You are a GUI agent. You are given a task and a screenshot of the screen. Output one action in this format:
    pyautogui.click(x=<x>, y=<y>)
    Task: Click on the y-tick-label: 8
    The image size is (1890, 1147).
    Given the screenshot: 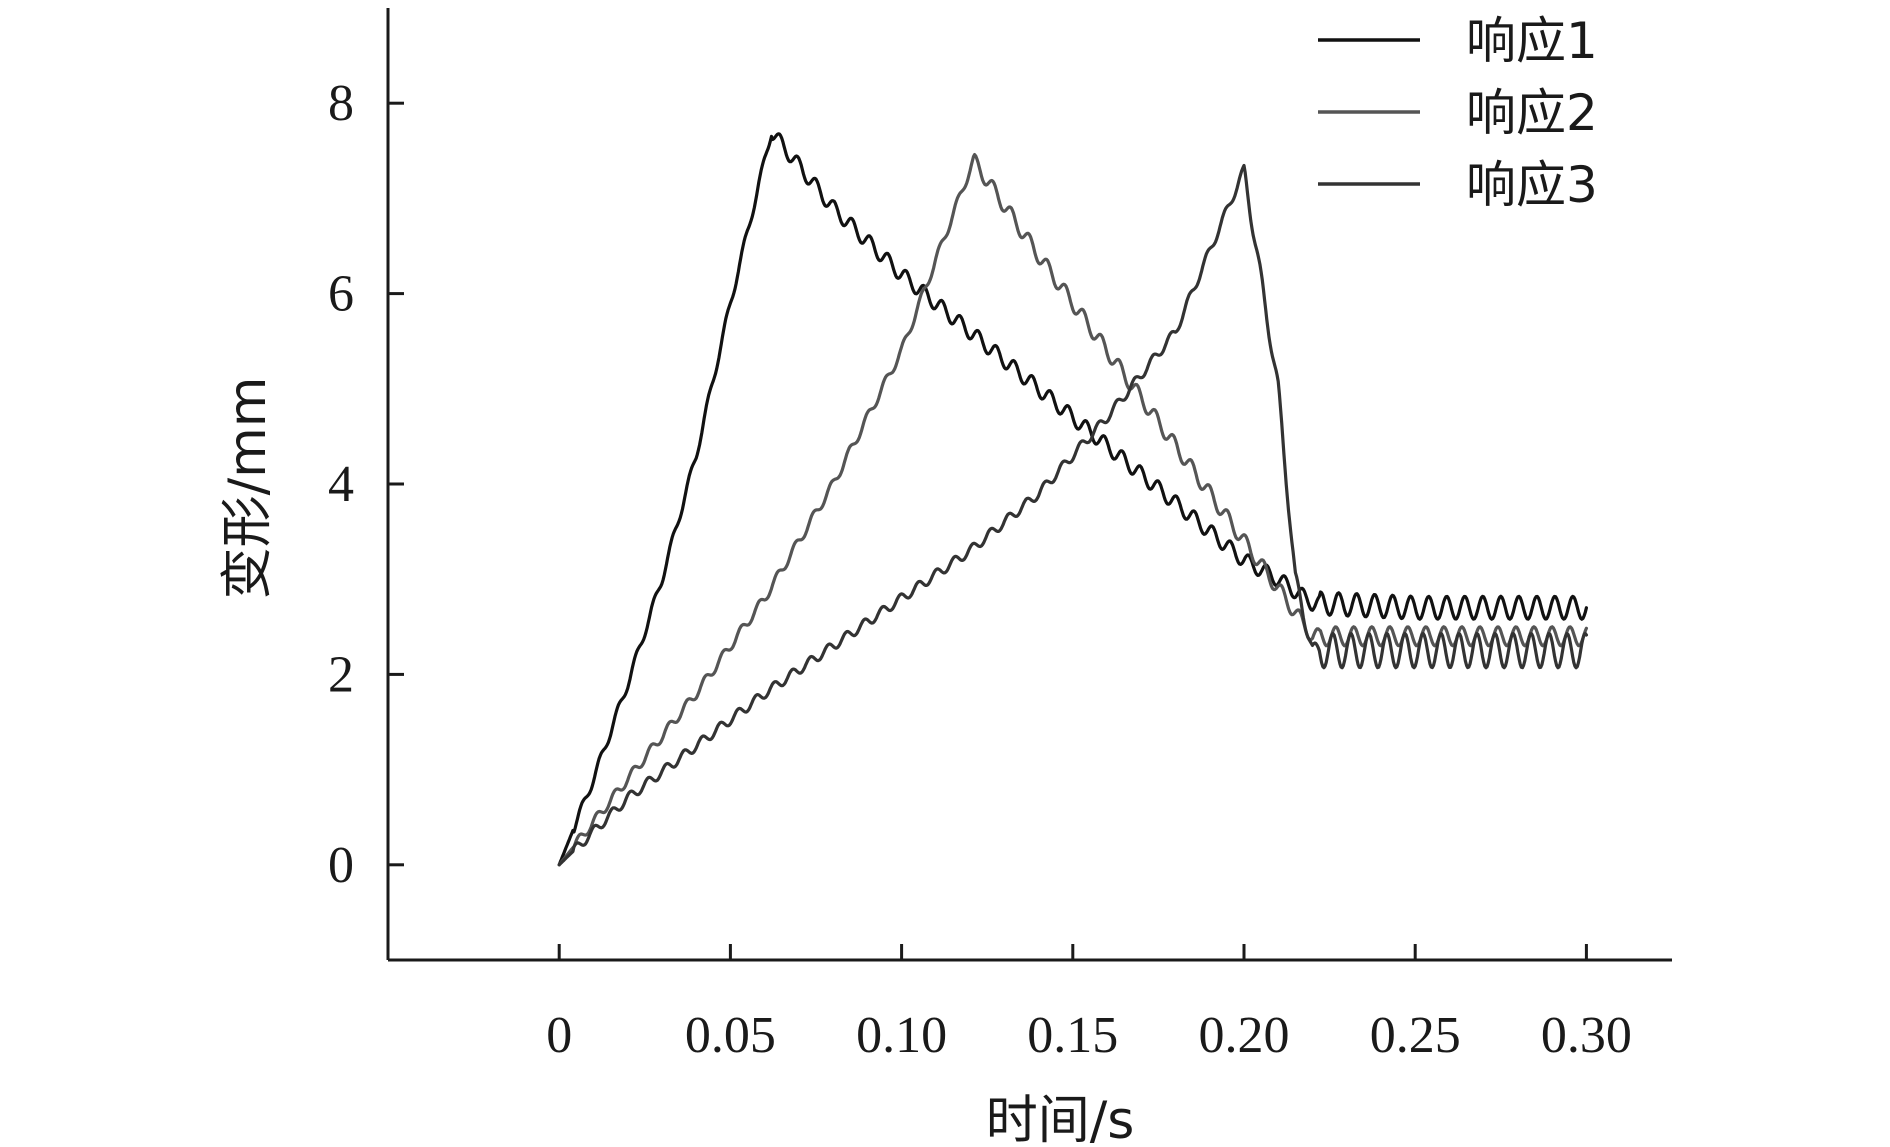 What is the action you would take?
    pyautogui.click(x=341, y=103)
    